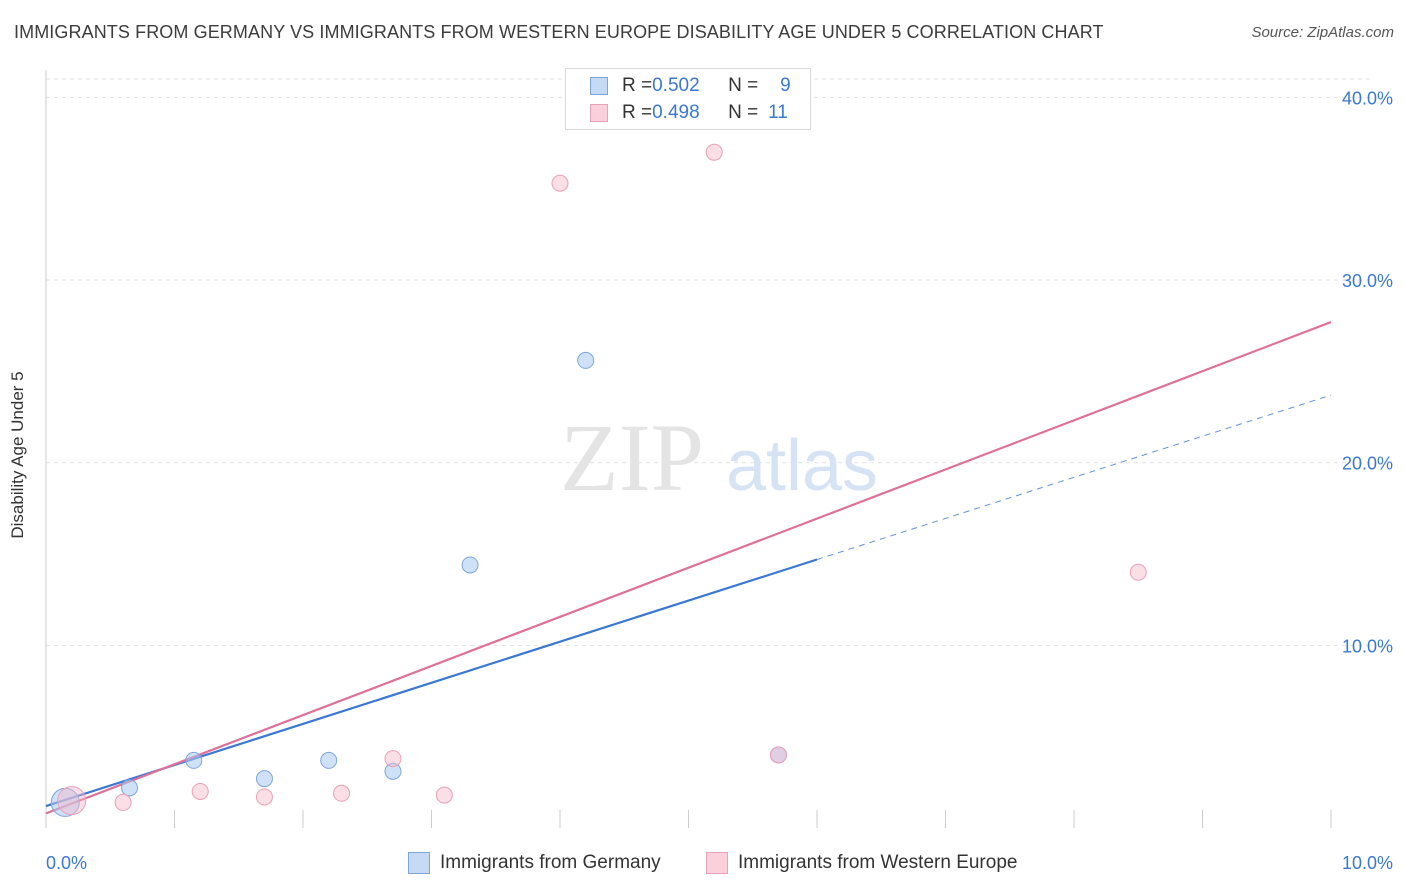 Image resolution: width=1406 pixels, height=892 pixels. I want to click on legend-label-western-europe: Immigrants from Western Europe, so click(878, 862).